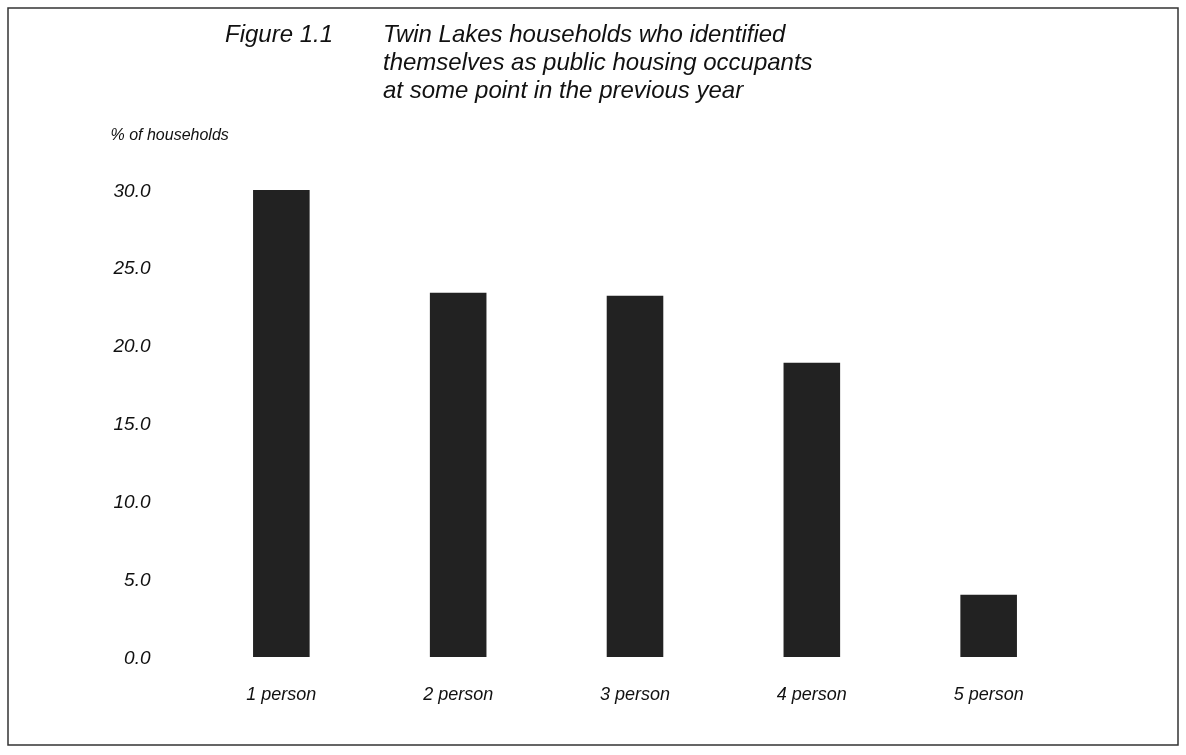 This screenshot has height=755, width=1186. Describe the element at coordinates (132, 501) in the screenshot. I see `y-tick-label: 10.0` at that location.